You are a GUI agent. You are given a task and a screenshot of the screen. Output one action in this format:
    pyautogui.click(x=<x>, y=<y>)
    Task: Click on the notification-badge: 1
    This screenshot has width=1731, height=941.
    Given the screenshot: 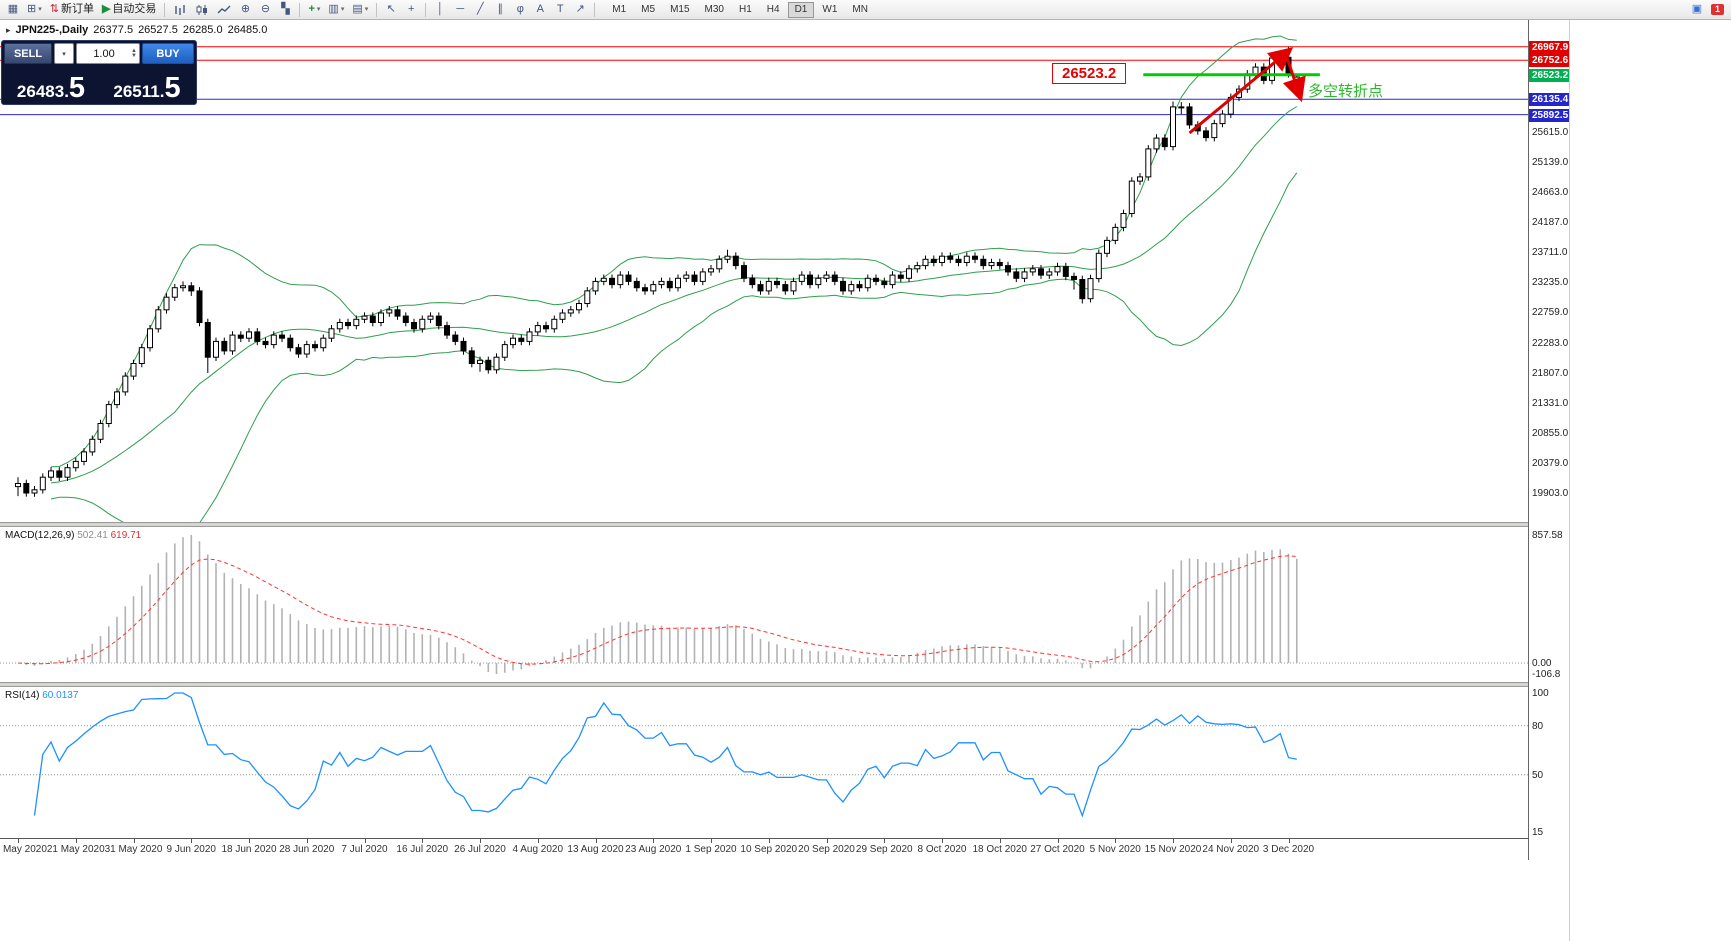 What is the action you would take?
    pyautogui.click(x=1717, y=9)
    